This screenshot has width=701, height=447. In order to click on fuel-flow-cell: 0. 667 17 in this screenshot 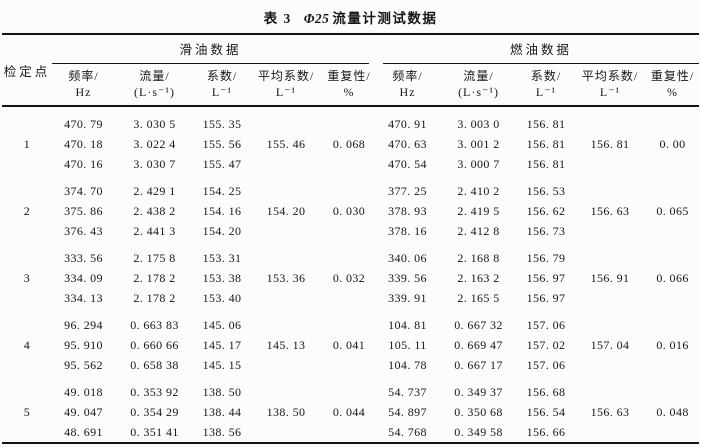, I will do `click(478, 365)`.